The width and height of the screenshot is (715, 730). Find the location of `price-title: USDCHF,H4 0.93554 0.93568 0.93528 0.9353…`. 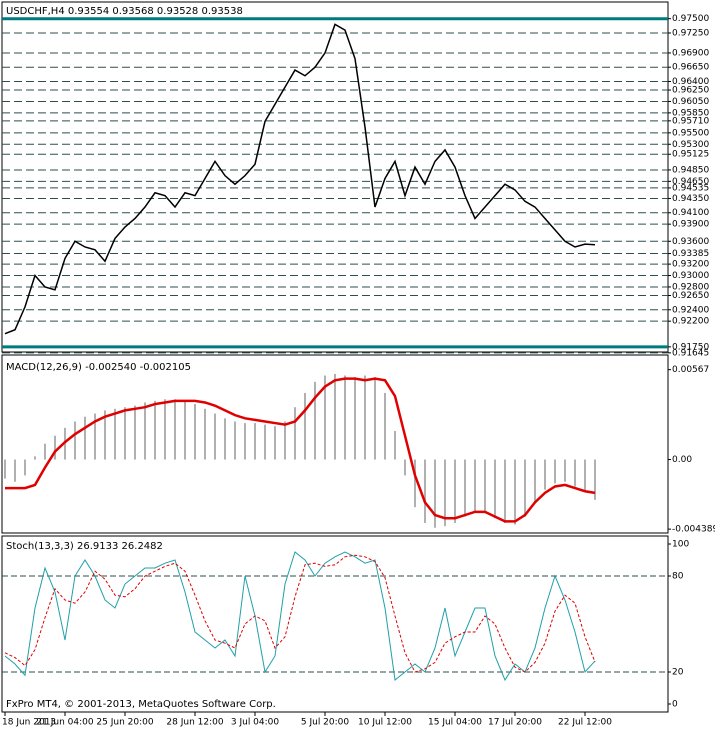

price-title: USDCHF,H4 0.93554 0.93568 0.93528 0.9353… is located at coordinates (124, 11).